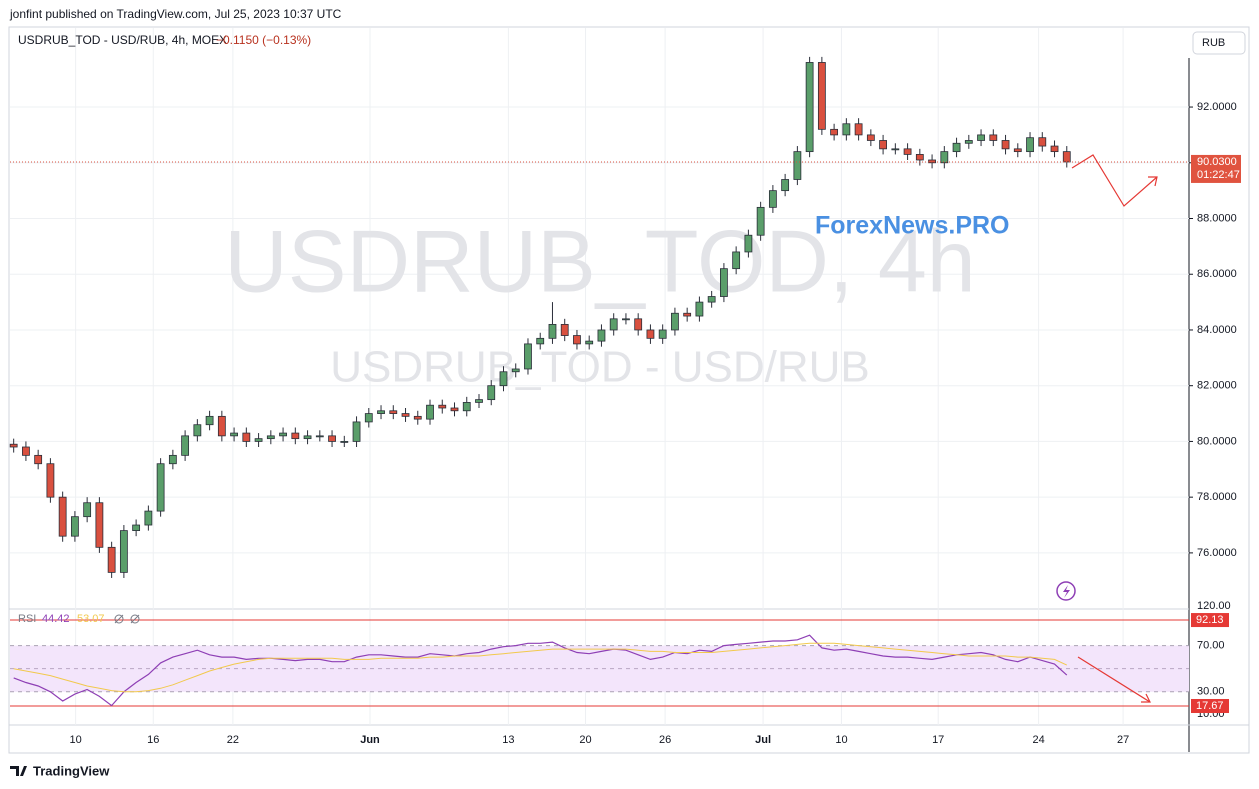 This screenshot has height=789, width=1259. What do you see at coordinates (153, 740) in the screenshot?
I see `x-tick-label: 16` at bounding box center [153, 740].